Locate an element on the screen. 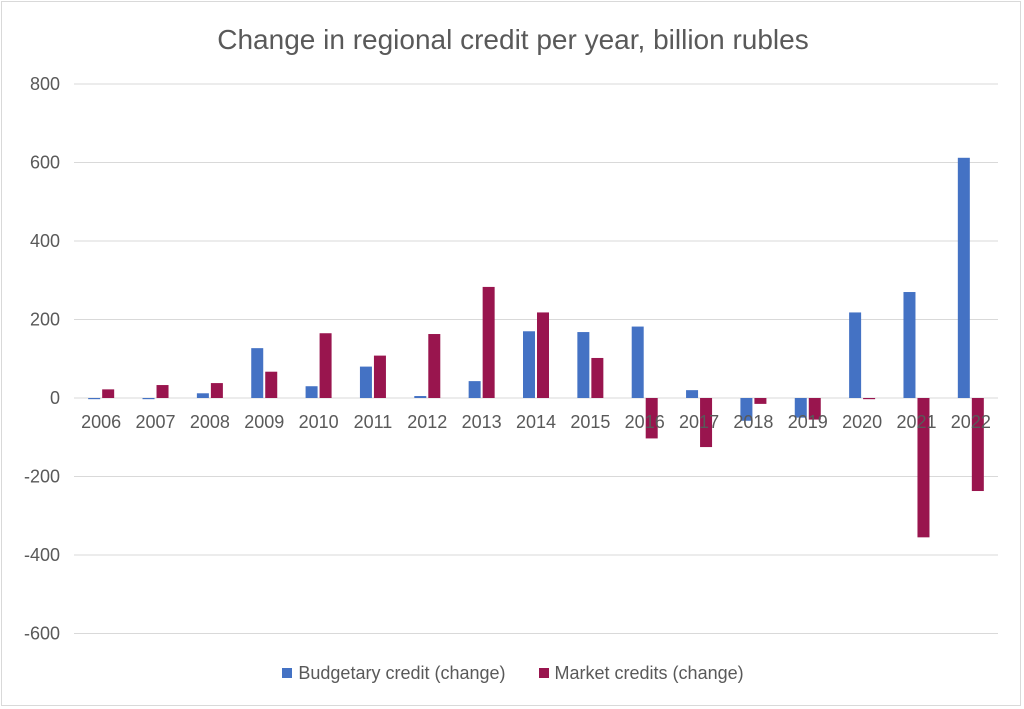  x-tick-label: 2018 is located at coordinates (753, 422).